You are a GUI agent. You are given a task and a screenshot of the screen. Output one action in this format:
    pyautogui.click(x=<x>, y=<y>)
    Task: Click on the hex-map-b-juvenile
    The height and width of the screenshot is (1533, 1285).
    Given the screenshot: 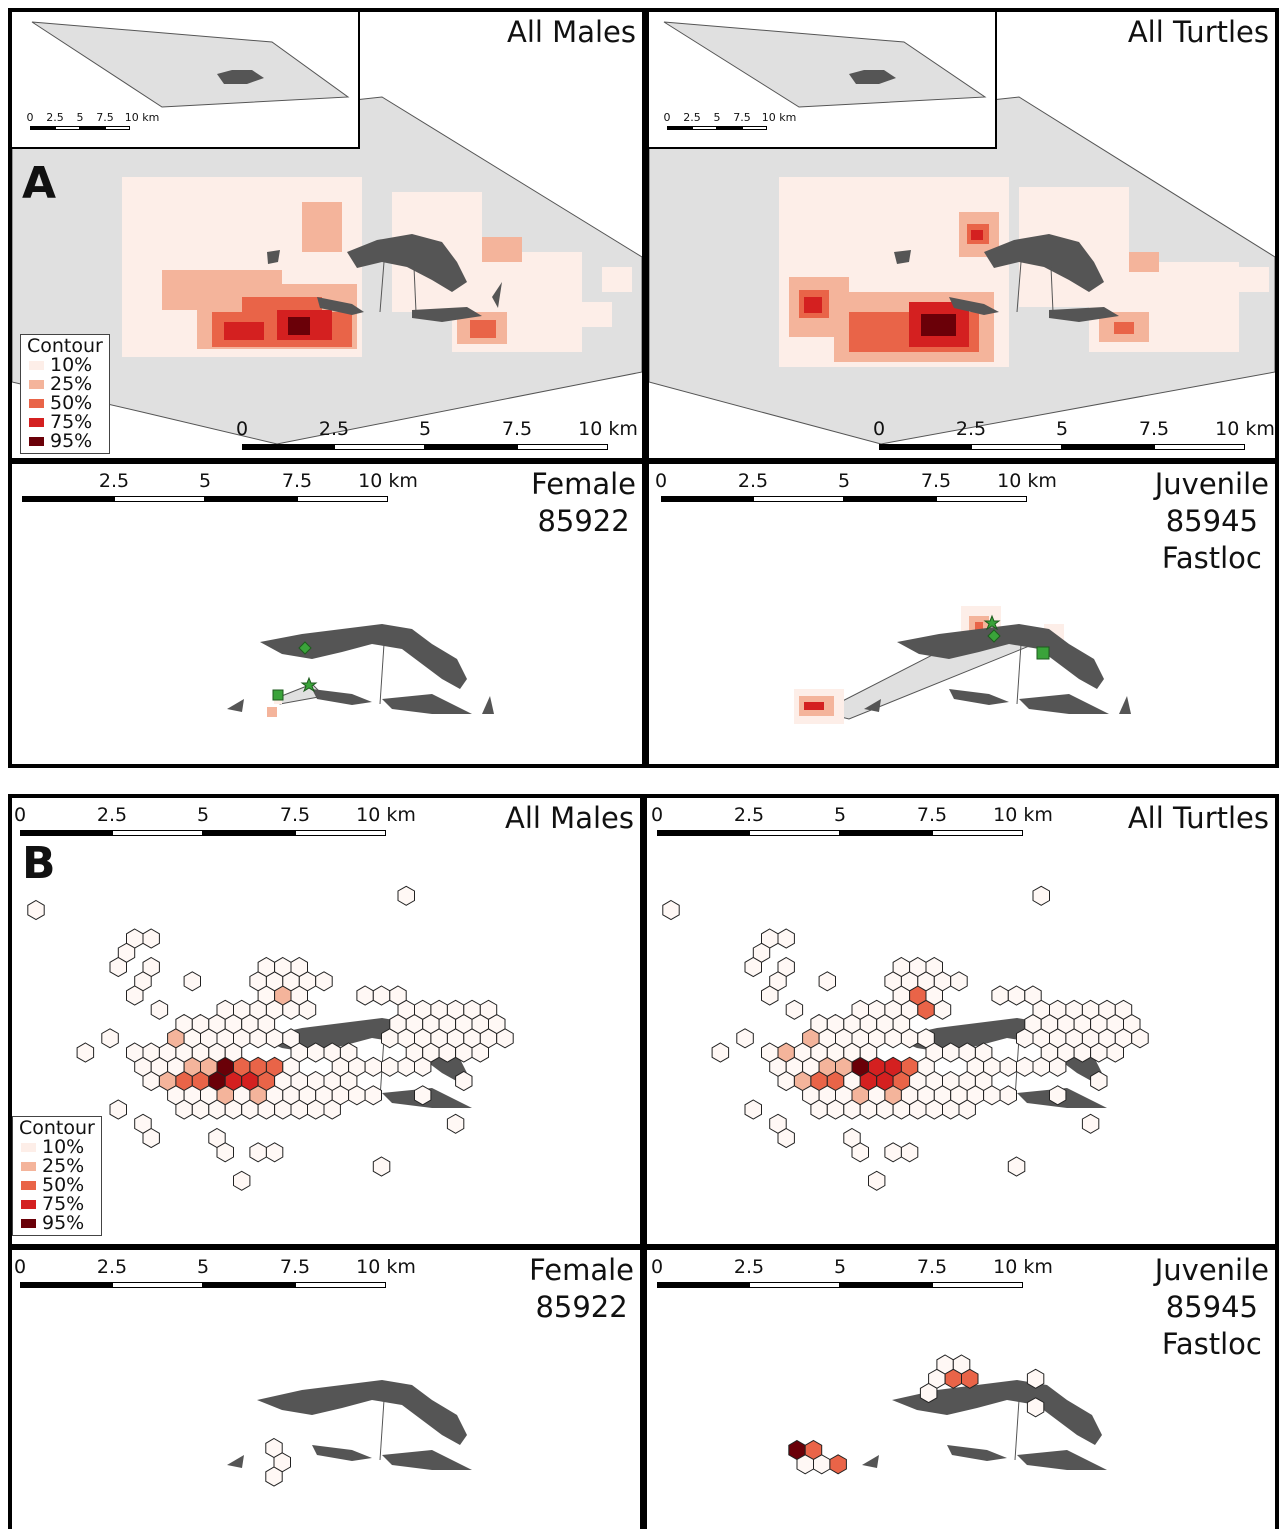 What is the action you would take?
    pyautogui.click(x=947, y=1414)
    